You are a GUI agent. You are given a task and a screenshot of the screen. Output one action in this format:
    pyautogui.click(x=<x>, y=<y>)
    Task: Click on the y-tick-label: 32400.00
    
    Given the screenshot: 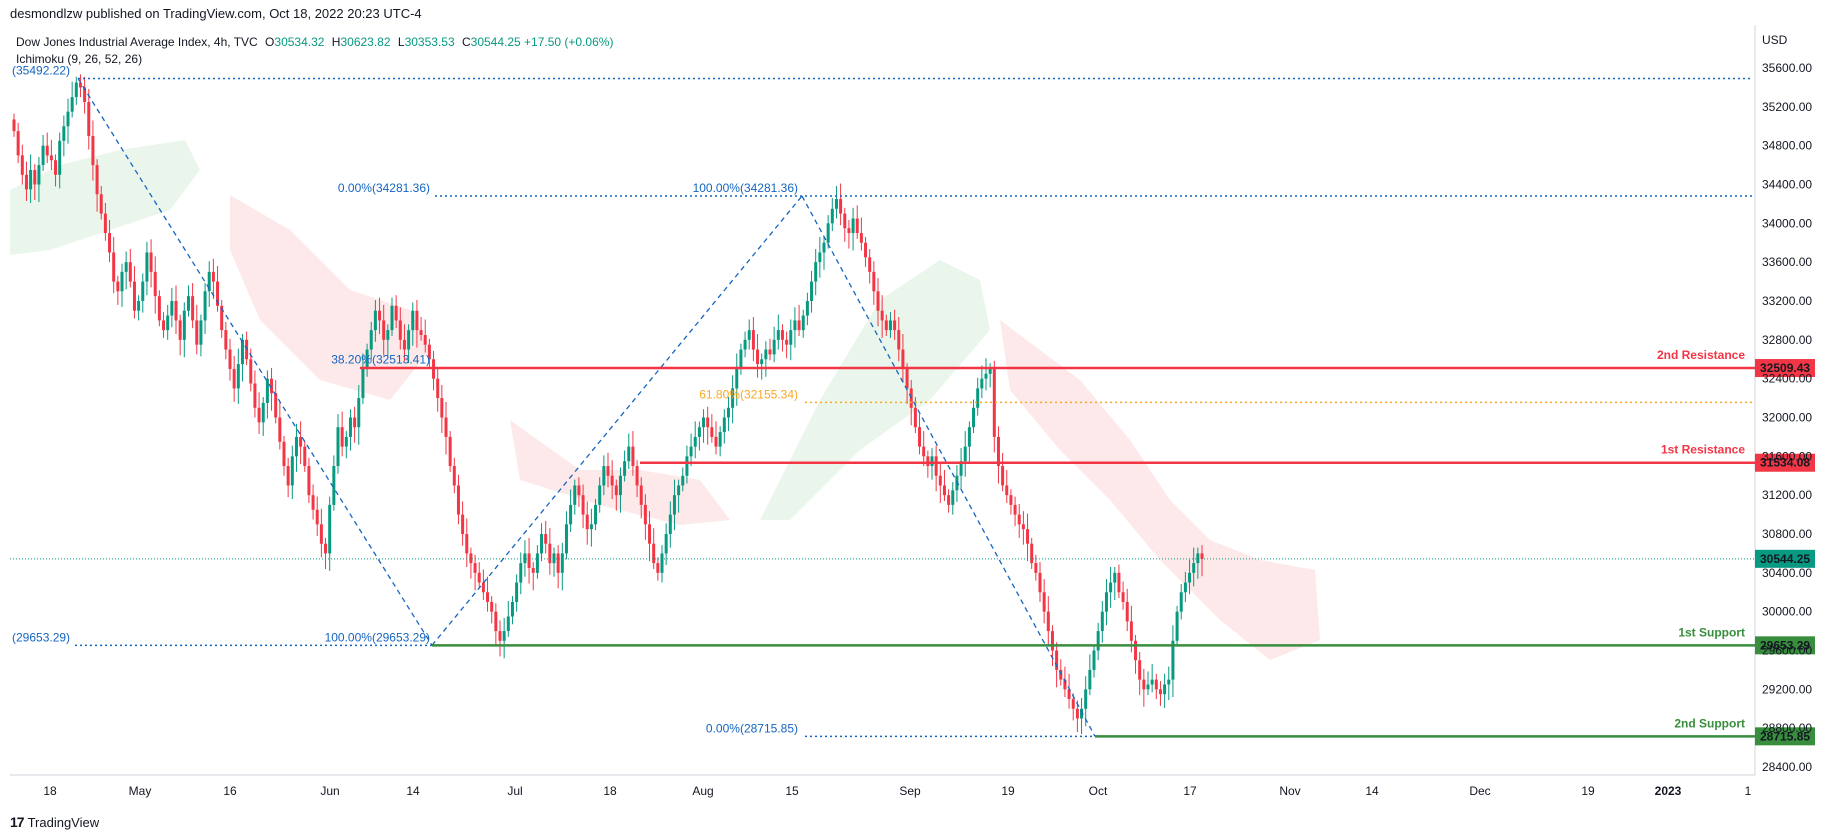 What is the action you would take?
    pyautogui.click(x=1787, y=379)
    